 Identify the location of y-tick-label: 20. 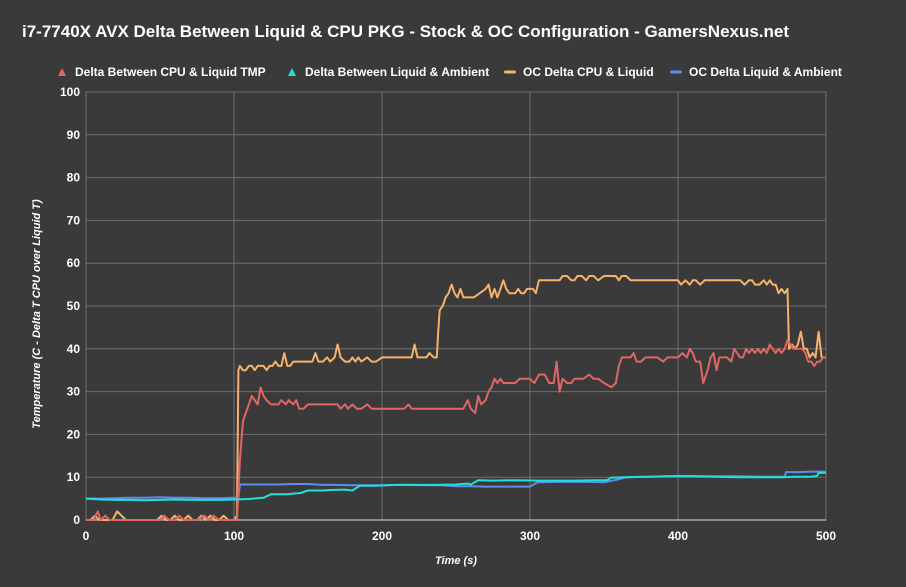
(74, 434).